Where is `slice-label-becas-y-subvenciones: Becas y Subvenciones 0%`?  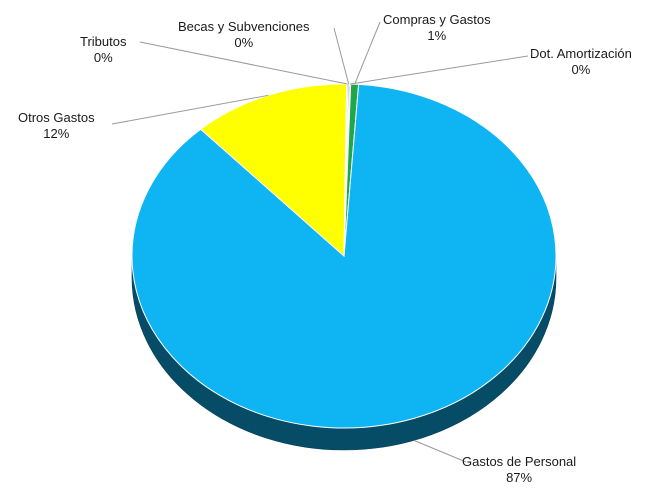
slice-label-becas-y-subvenciones: Becas y Subvenciones 0% is located at coordinates (244, 35).